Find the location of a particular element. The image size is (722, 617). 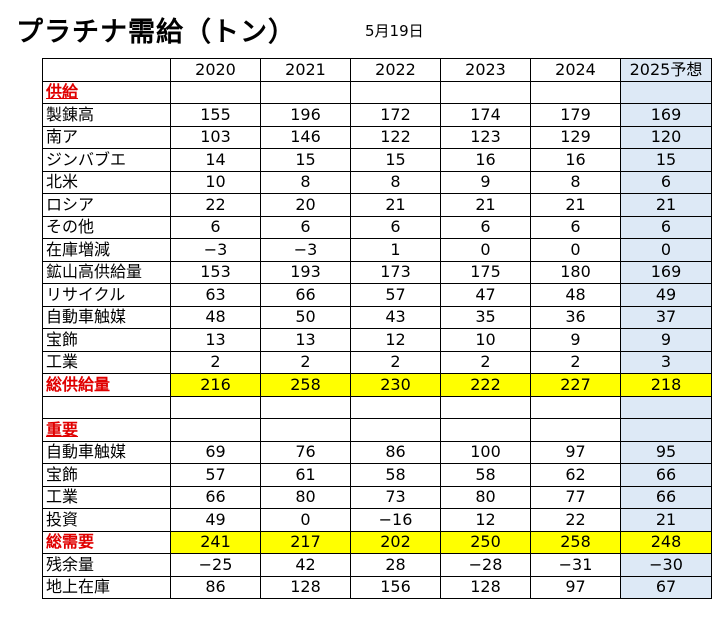

value-cell: 76 is located at coordinates (305, 452).